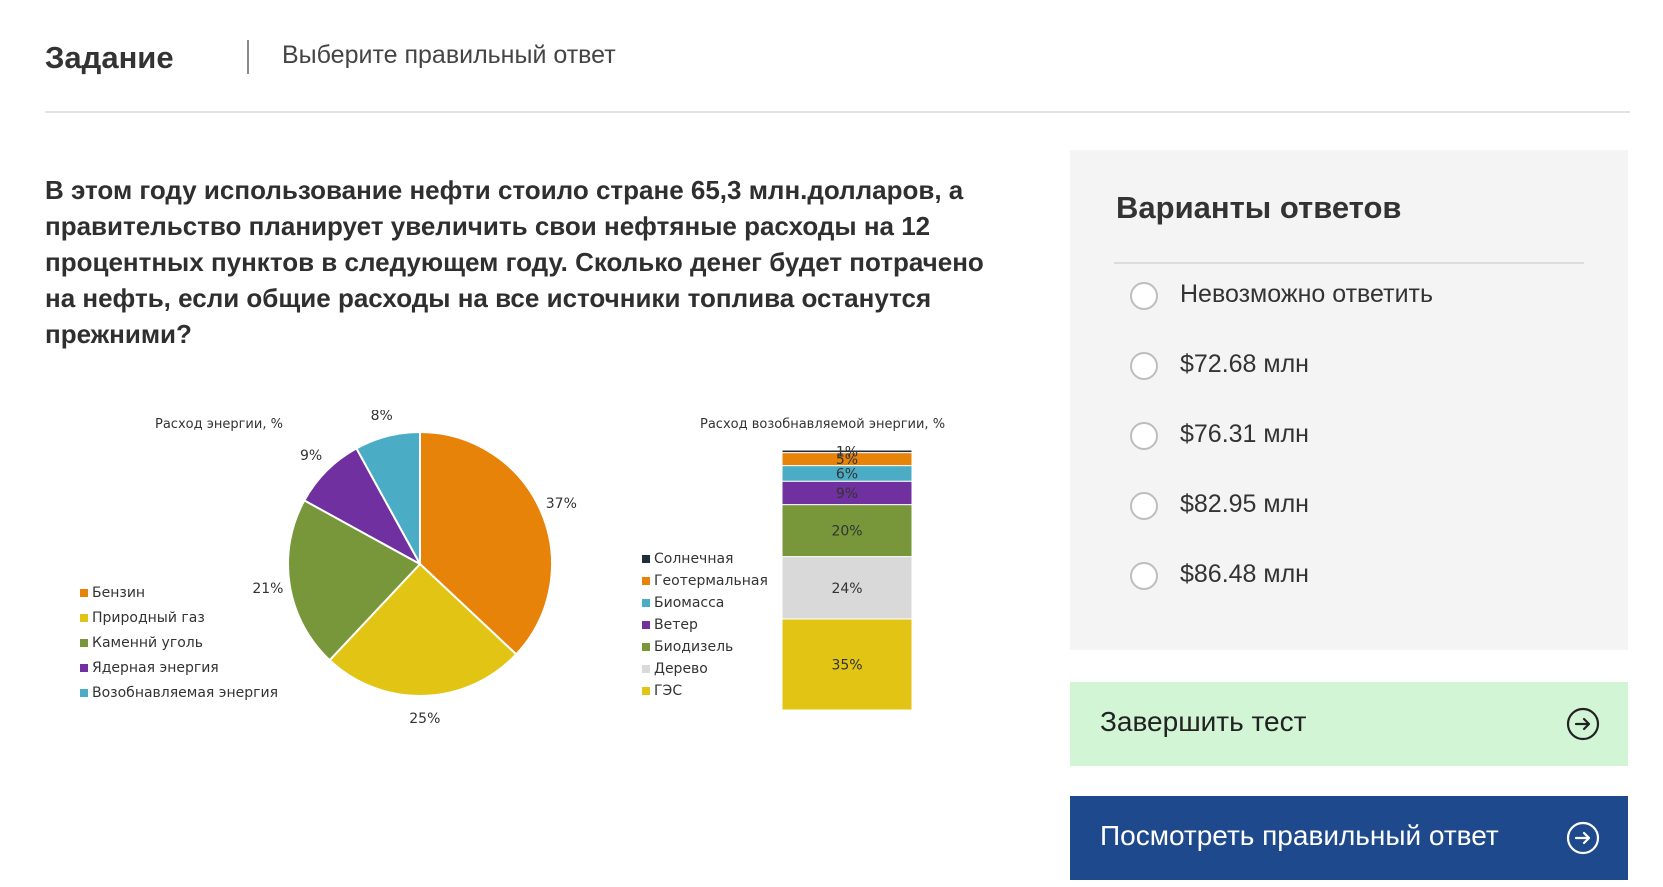 This screenshot has height=887, width=1663. What do you see at coordinates (1360, 508) in the screenshot?
I see `answer-option-3: $82.95 млн` at bounding box center [1360, 508].